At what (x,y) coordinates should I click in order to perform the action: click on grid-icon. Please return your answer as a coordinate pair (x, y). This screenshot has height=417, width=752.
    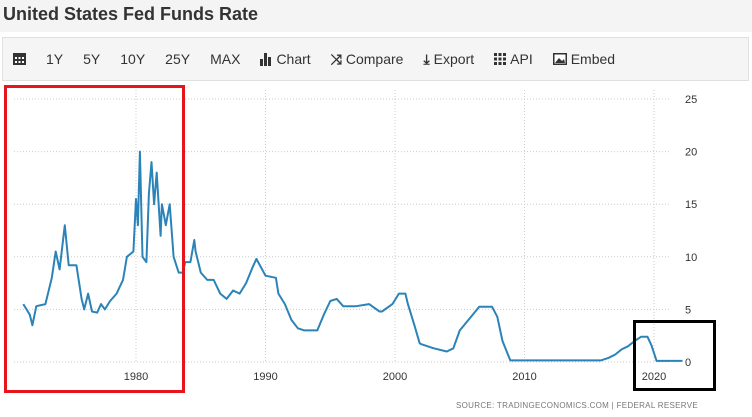
    Looking at the image, I should click on (500, 59).